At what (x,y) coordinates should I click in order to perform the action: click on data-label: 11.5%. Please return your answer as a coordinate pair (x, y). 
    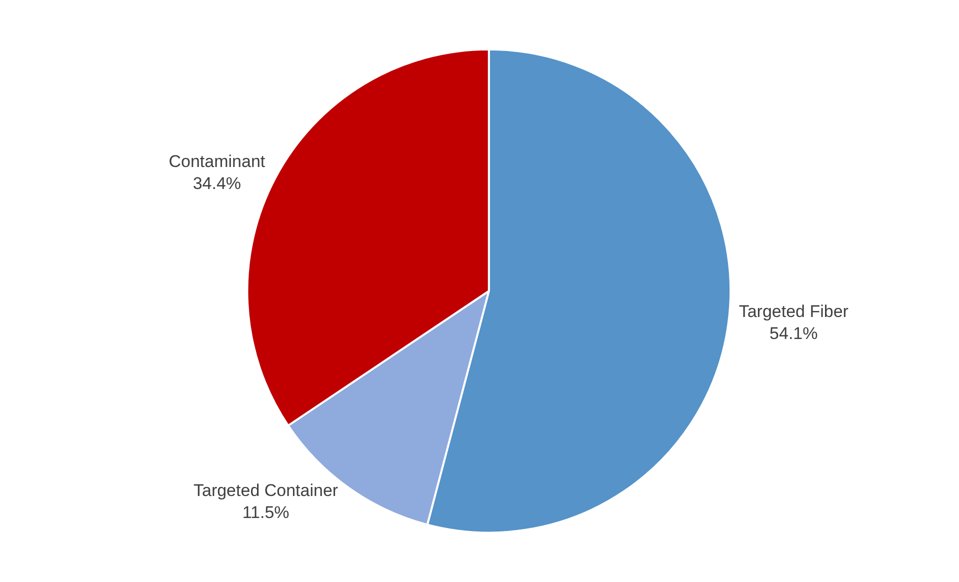
    Looking at the image, I should click on (266, 512).